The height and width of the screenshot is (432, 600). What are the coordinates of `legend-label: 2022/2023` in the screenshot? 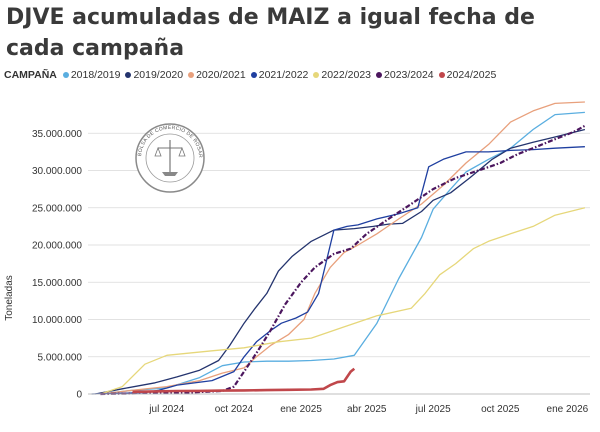 It's located at (346, 75).